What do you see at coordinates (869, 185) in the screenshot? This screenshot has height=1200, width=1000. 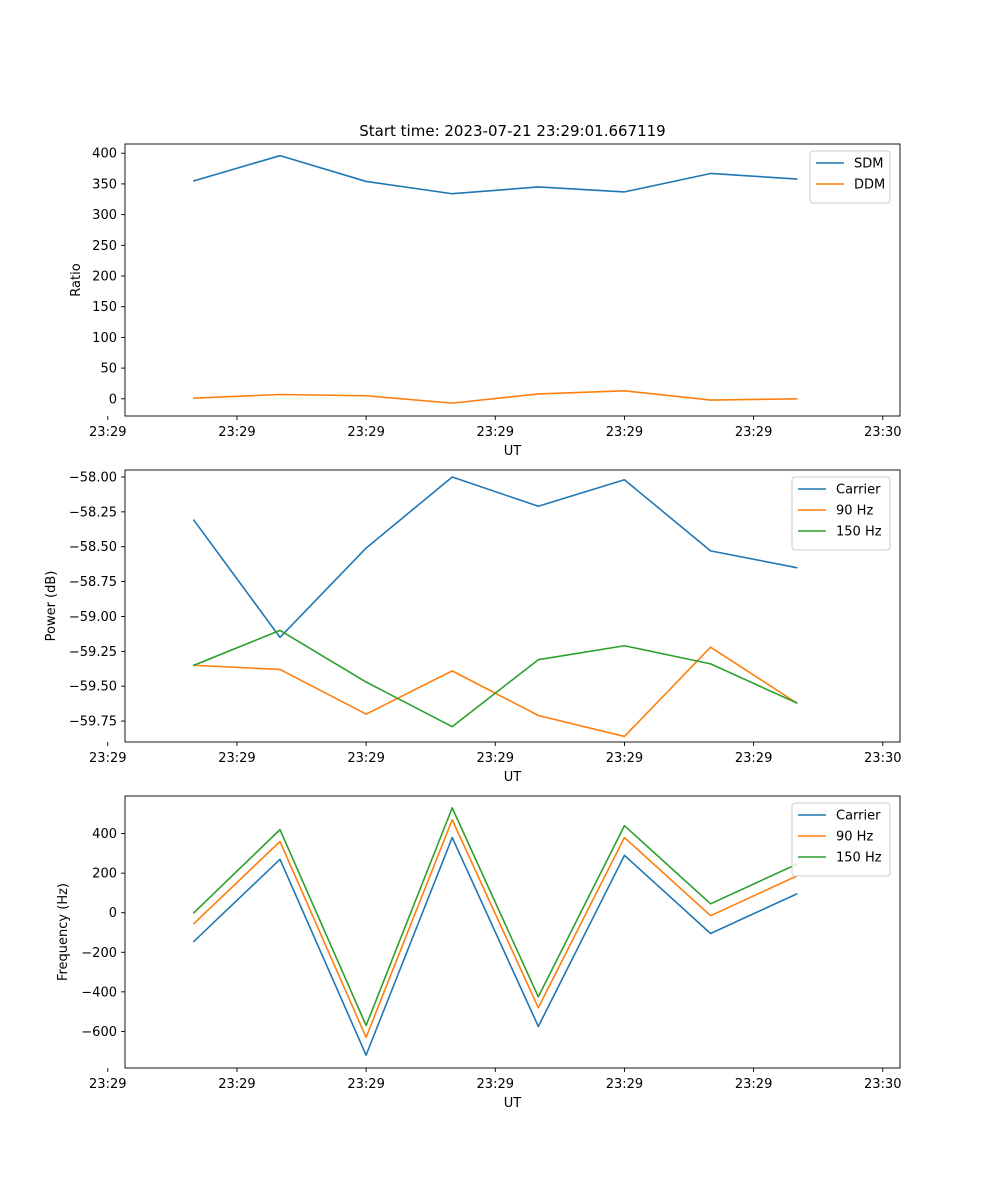 I see `legend-label: DDM` at bounding box center [869, 185].